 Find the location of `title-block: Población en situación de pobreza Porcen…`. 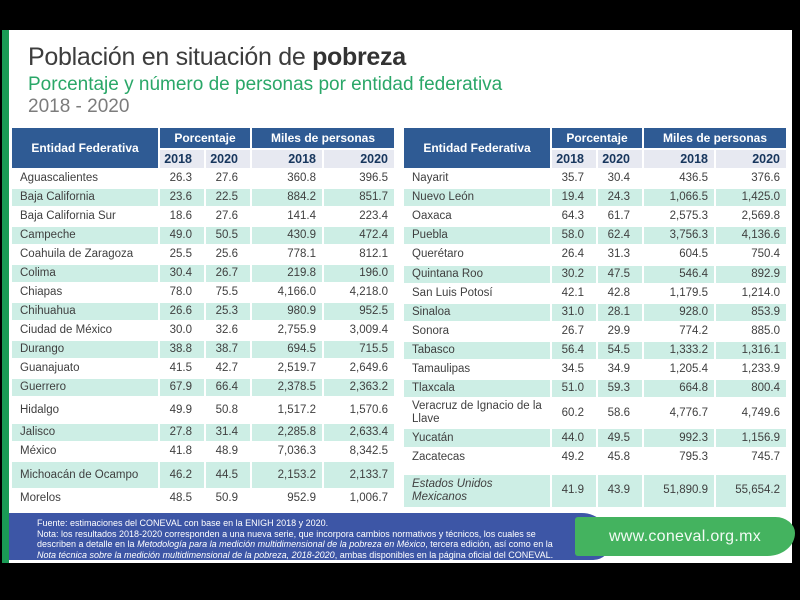

title-block: Población en situación de pobreza Porcen… is located at coordinates (265, 79).